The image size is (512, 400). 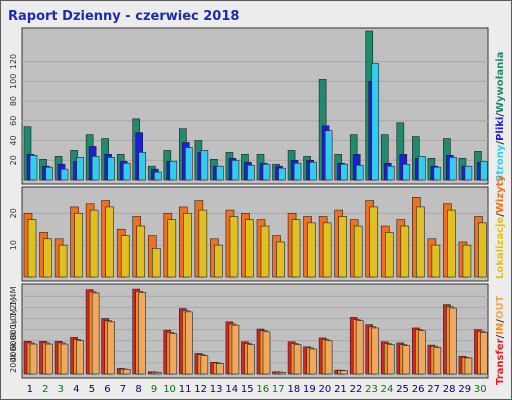 I want to click on day-label-18: 18, so click(x=293, y=389).